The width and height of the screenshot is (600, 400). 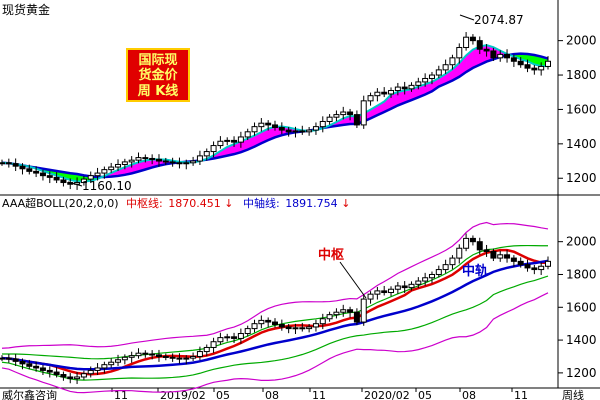 What do you see at coordinates (157, 60) in the screenshot?
I see `badge-line1: 国际现` at bounding box center [157, 60].